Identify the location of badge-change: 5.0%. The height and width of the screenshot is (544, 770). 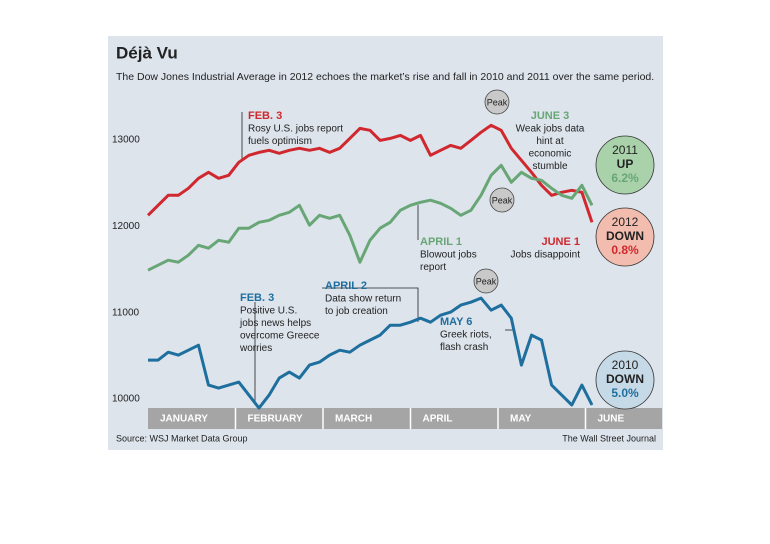
(625, 393).